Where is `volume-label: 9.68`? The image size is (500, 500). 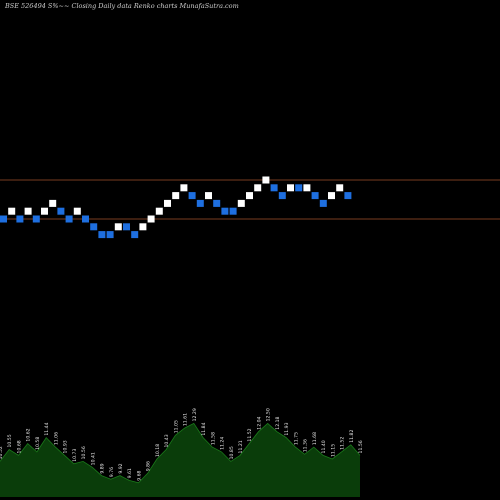
volume-label: 9.68 is located at coordinates (139, 475).